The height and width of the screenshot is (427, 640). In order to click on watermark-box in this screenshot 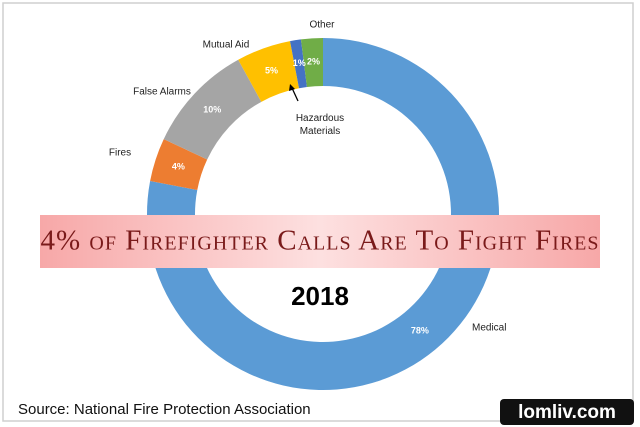, I will do `click(567, 412)`.